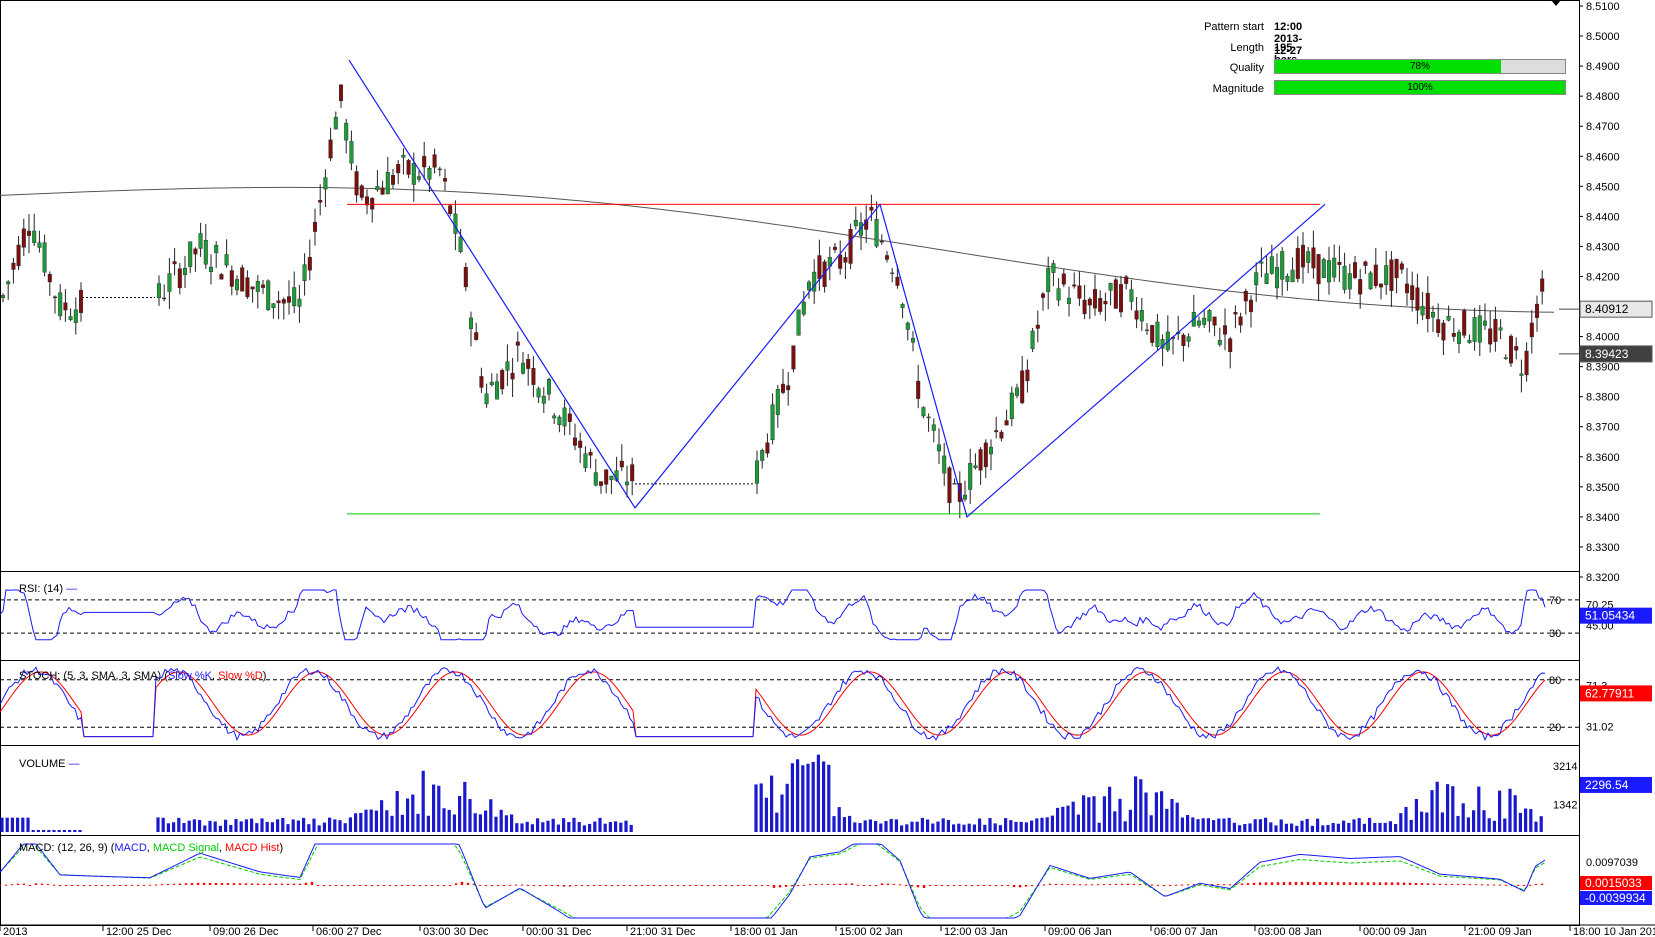 The image size is (1655, 937). I want to click on ma-value-flag: 8.39423, so click(1607, 354).